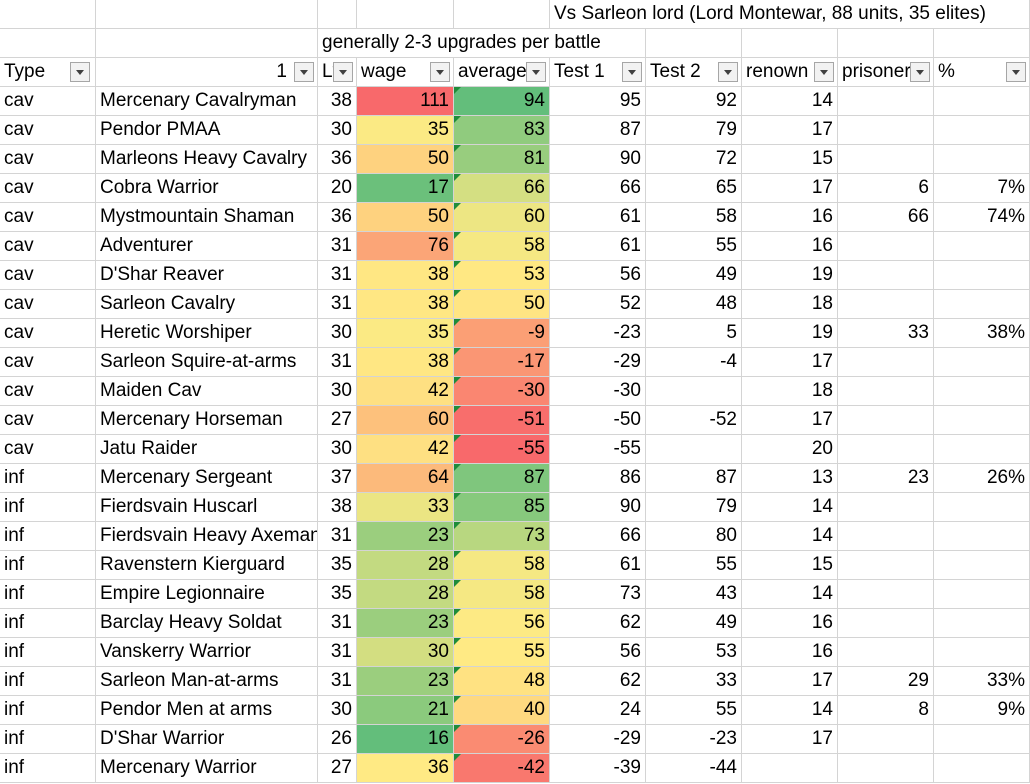  What do you see at coordinates (790, 478) in the screenshot?
I see `cell: 13` at bounding box center [790, 478].